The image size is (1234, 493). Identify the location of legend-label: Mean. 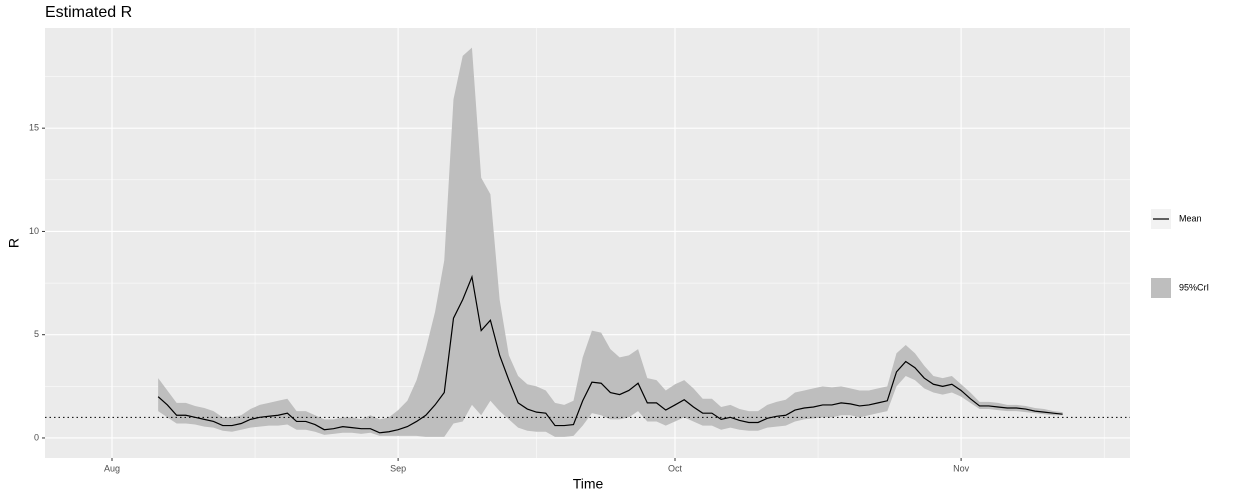
(1190, 218).